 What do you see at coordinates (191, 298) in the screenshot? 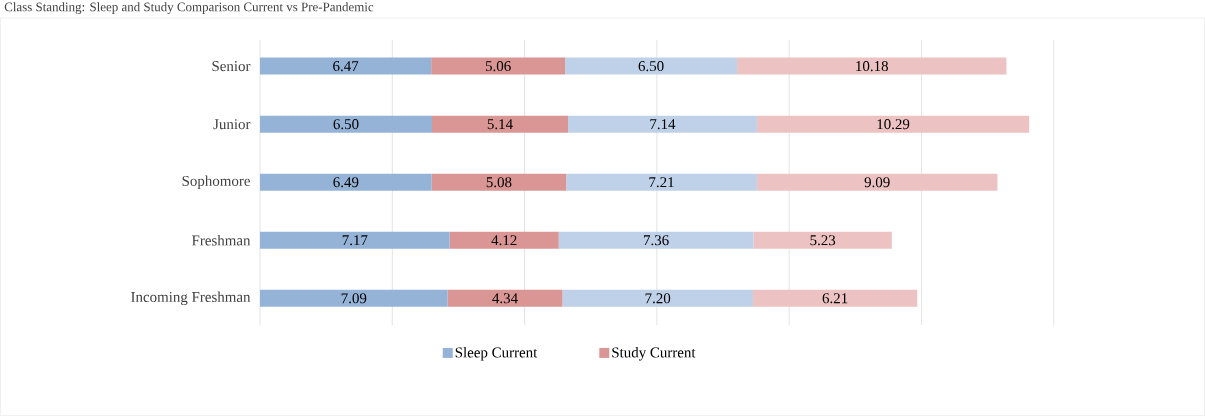
I see `y-tick-label: Incoming Freshman` at bounding box center [191, 298].